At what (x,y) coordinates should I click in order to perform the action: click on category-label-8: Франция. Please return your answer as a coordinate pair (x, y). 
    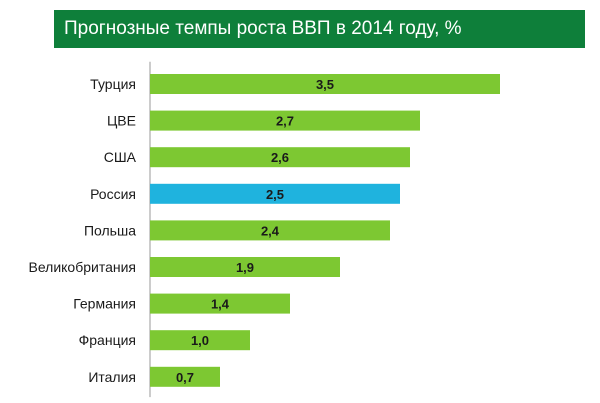
    Looking at the image, I should click on (107, 340).